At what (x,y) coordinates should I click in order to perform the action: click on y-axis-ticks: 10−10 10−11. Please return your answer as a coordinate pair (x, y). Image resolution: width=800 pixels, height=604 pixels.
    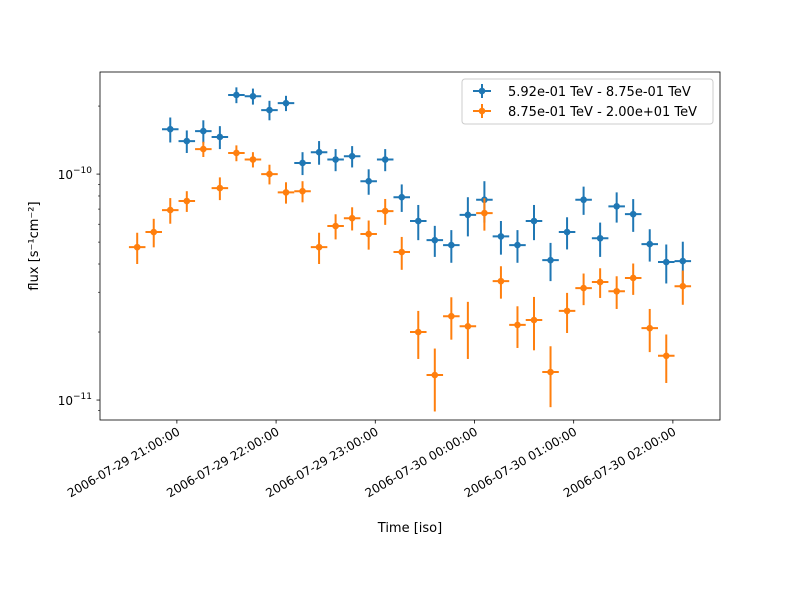
    Looking at the image, I should click on (79, 258).